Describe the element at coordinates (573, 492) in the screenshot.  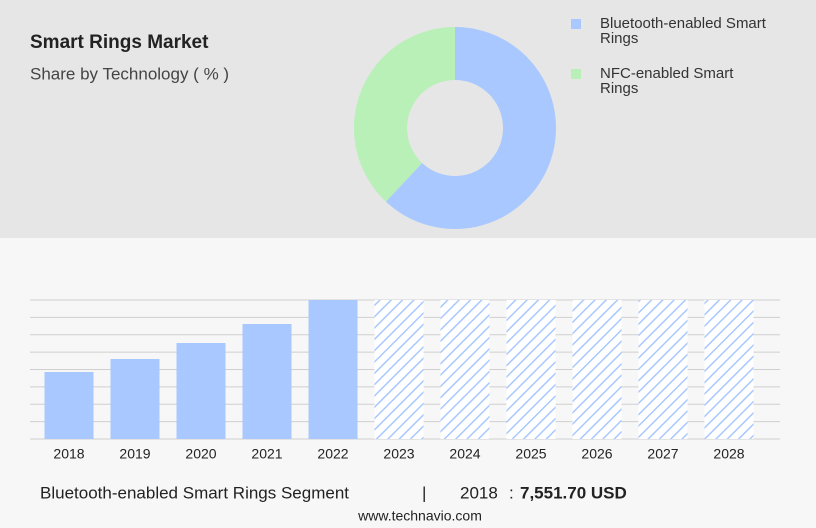
I see `footer-value: 7,551.70 USD` at that location.